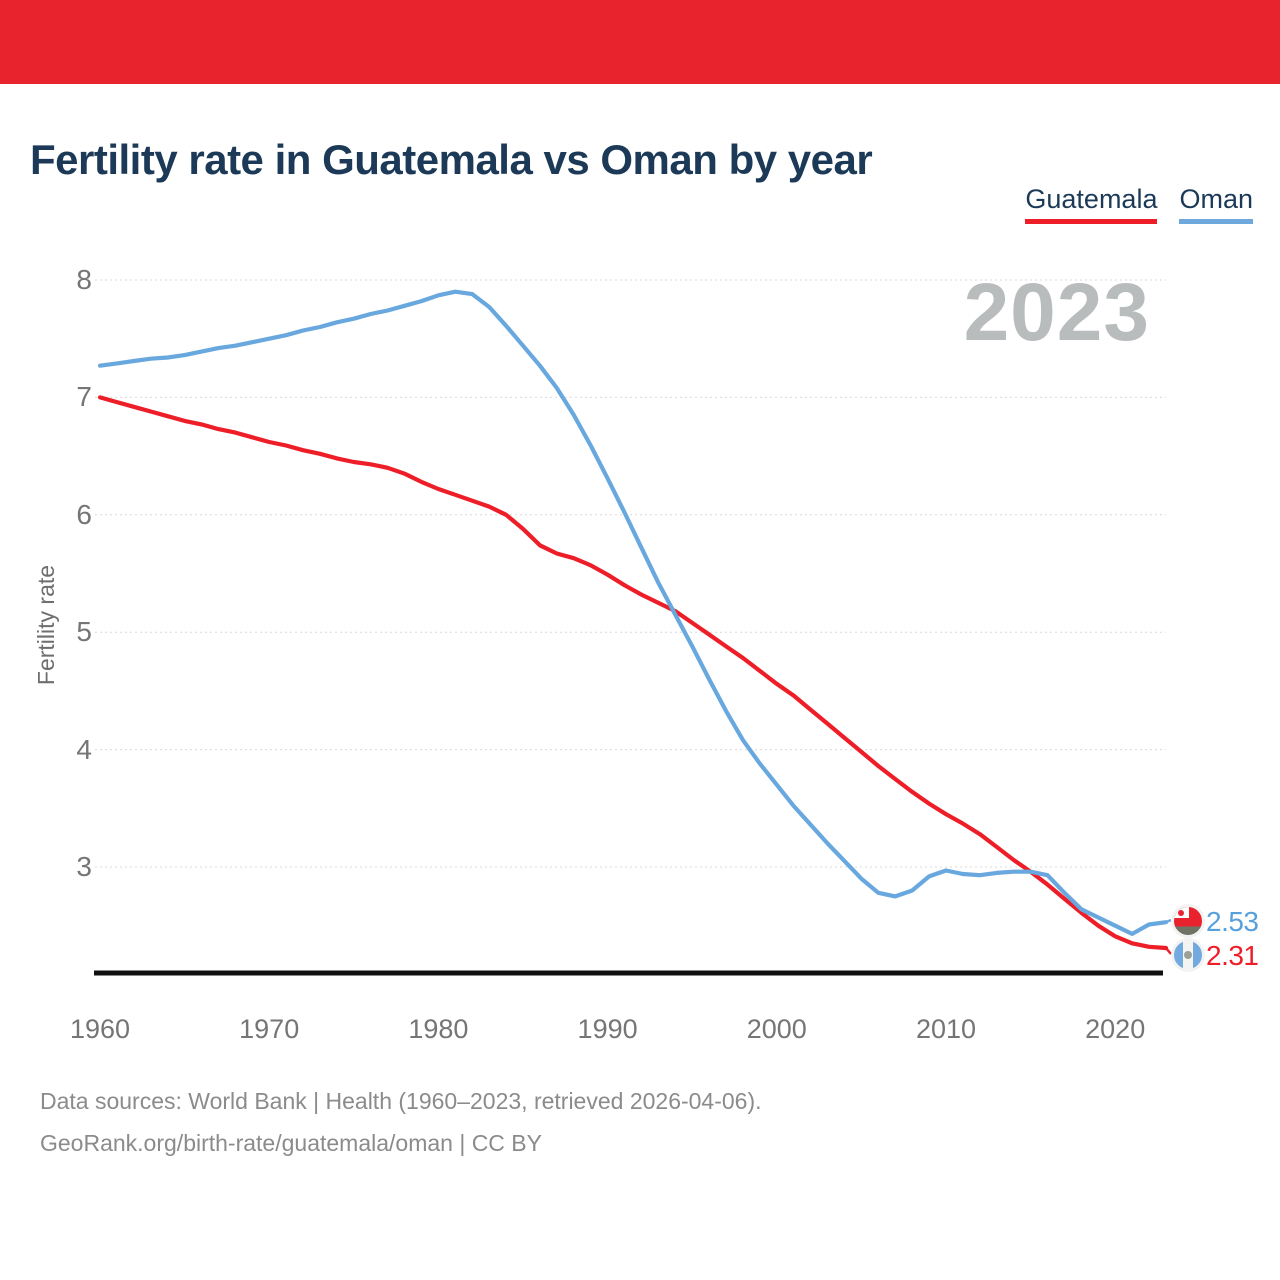 Image resolution: width=1280 pixels, height=1280 pixels. Describe the element at coordinates (1232, 955) in the screenshot. I see `guatemala-end-value: 2.31` at that location.